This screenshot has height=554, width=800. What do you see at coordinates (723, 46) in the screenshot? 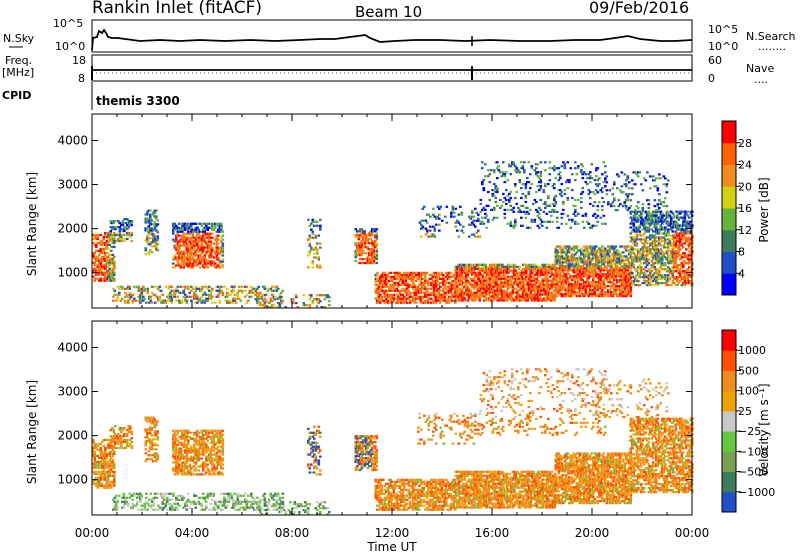
I see `sky-tick-bottom-right: 10^0` at bounding box center [723, 46].